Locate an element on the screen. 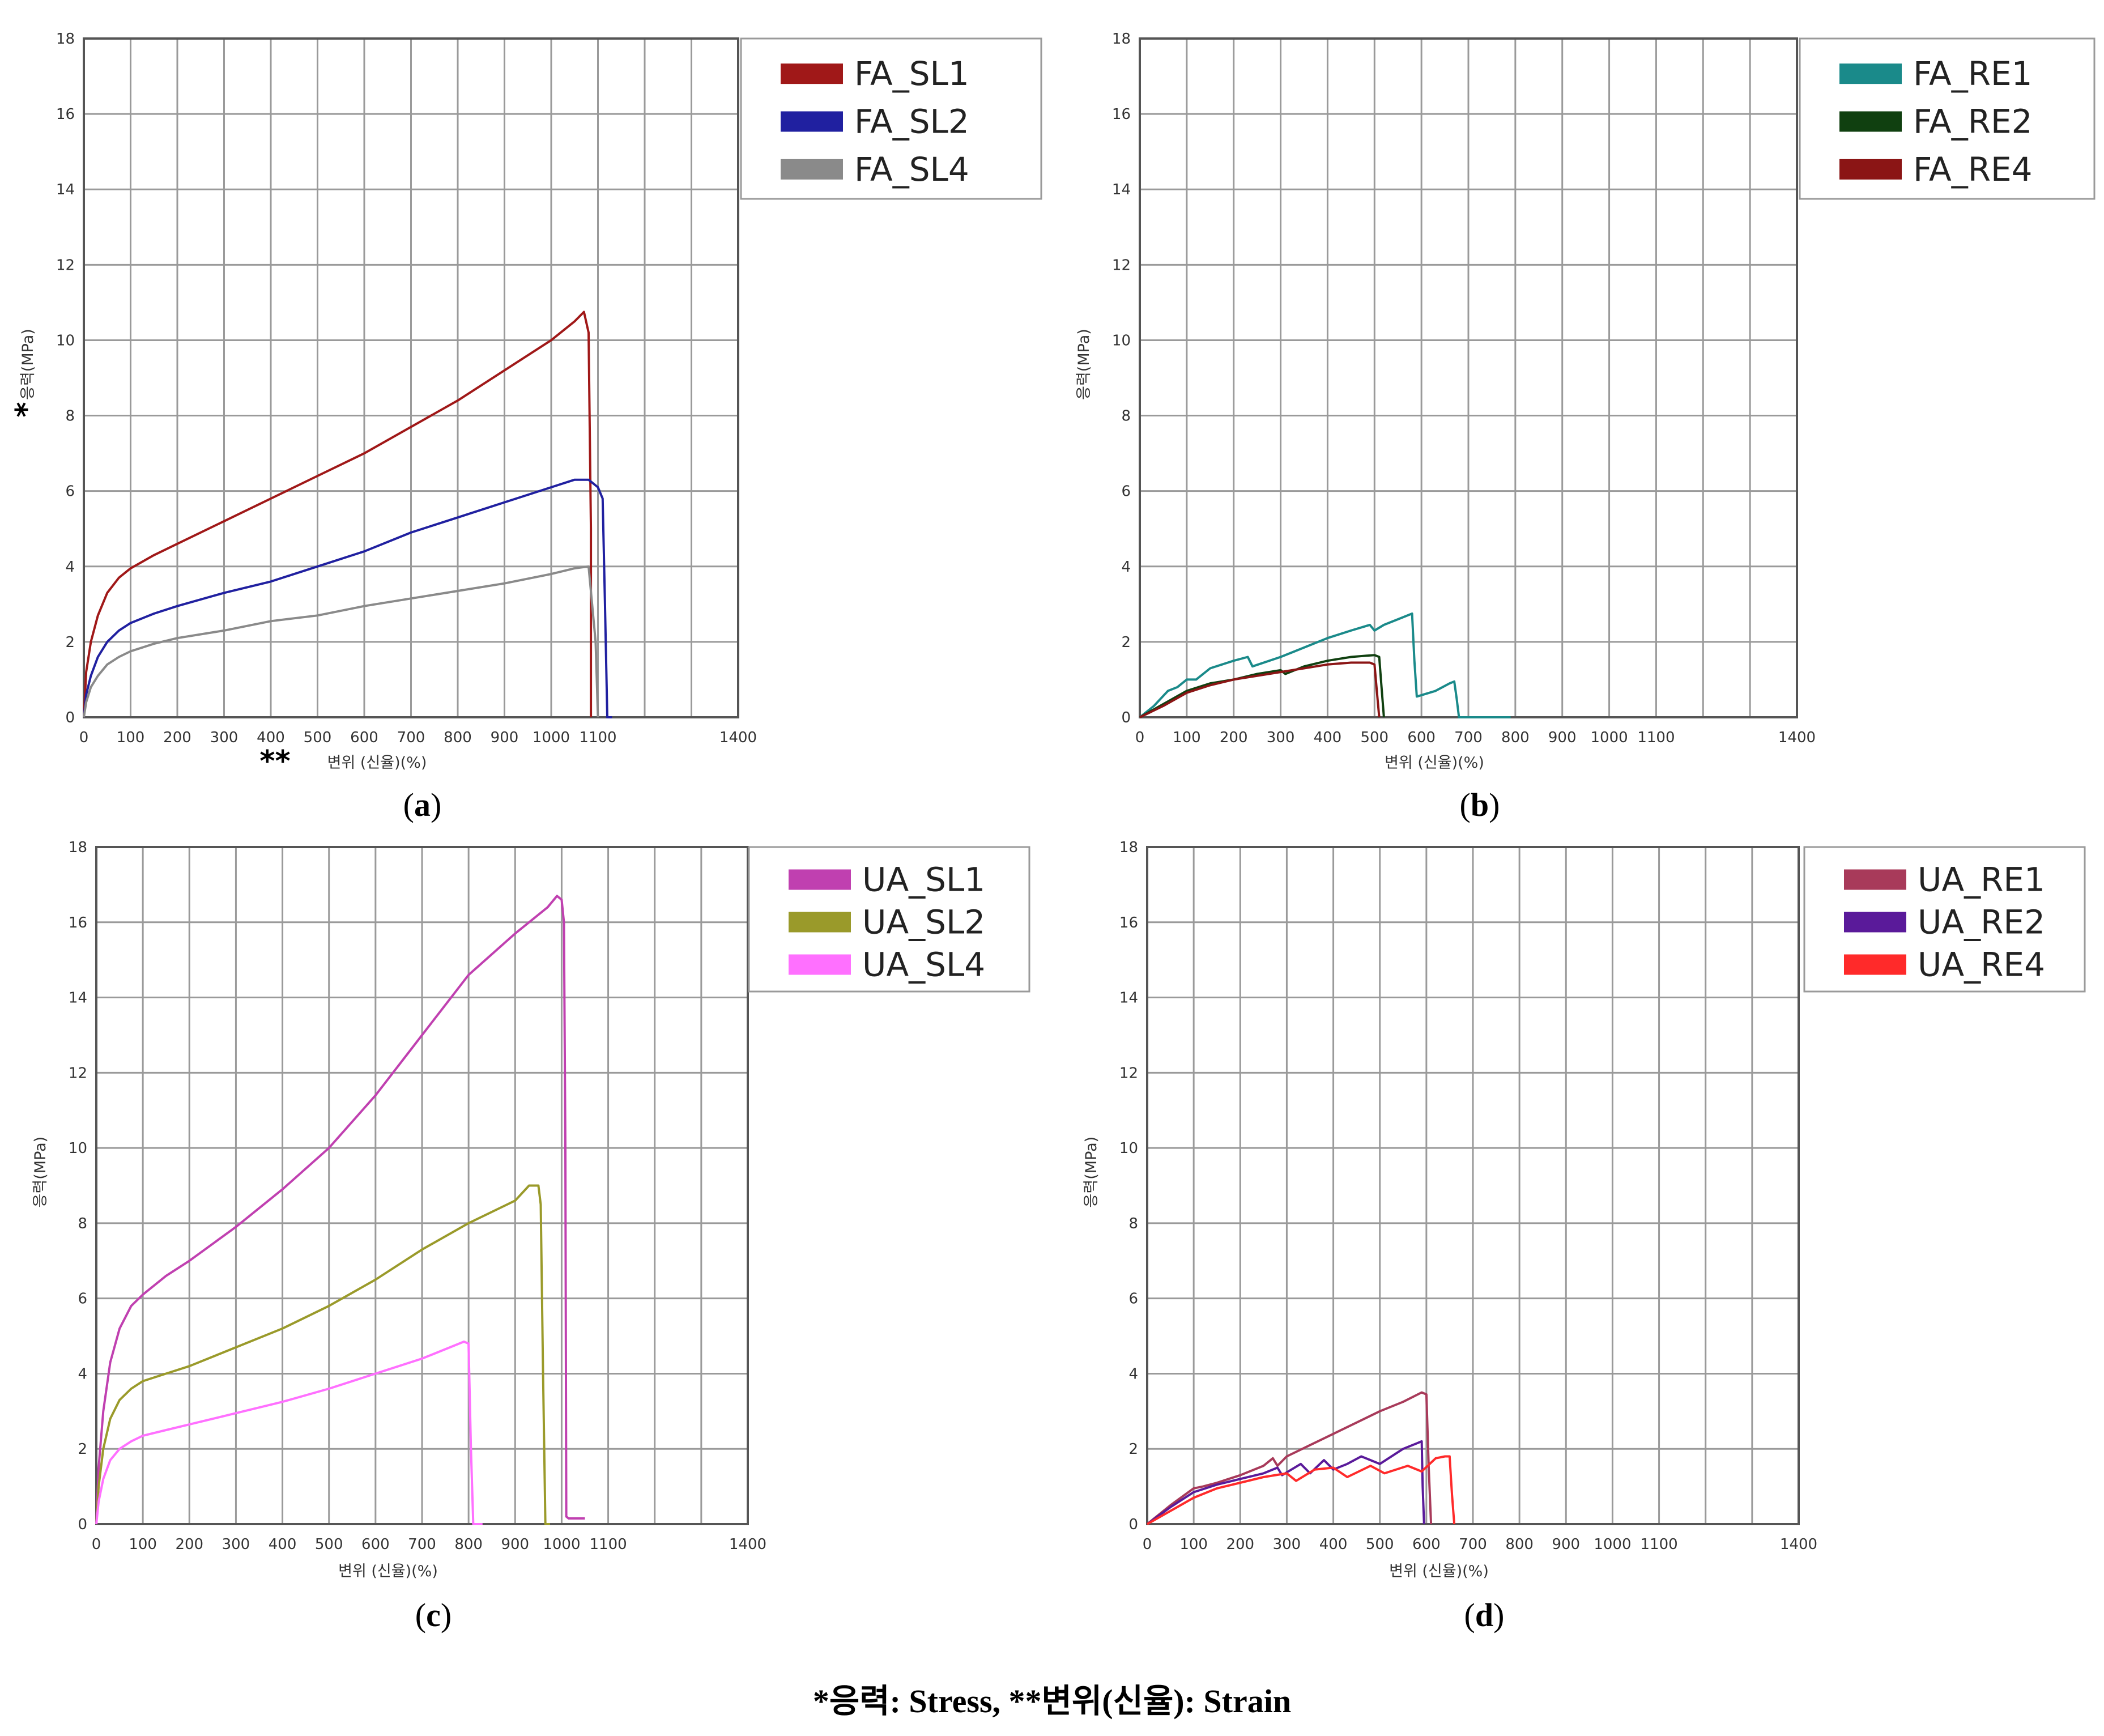  legend-swatch-FA_SL1 is located at coordinates (812, 73).